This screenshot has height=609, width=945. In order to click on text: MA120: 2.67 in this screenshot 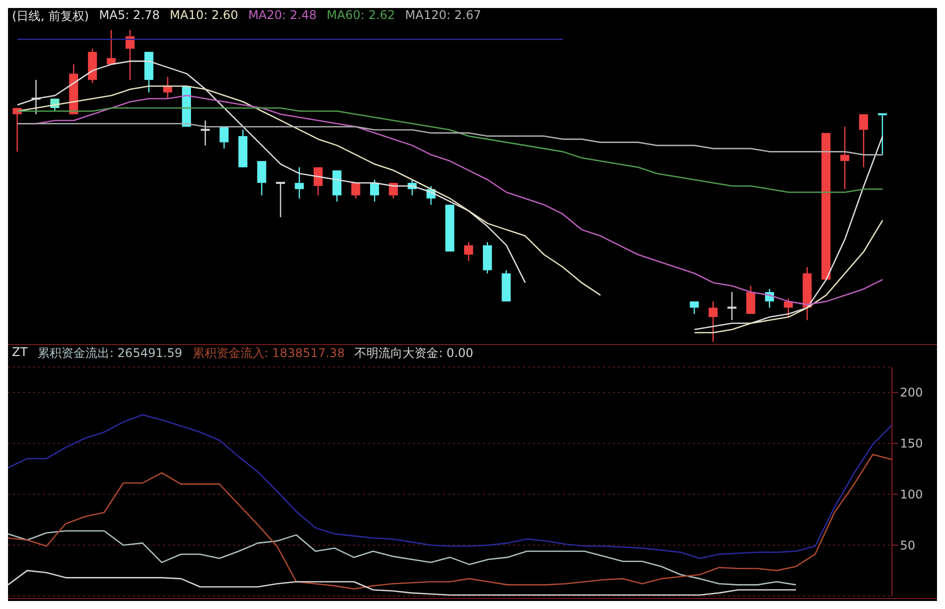, I will do `click(443, 16)`.